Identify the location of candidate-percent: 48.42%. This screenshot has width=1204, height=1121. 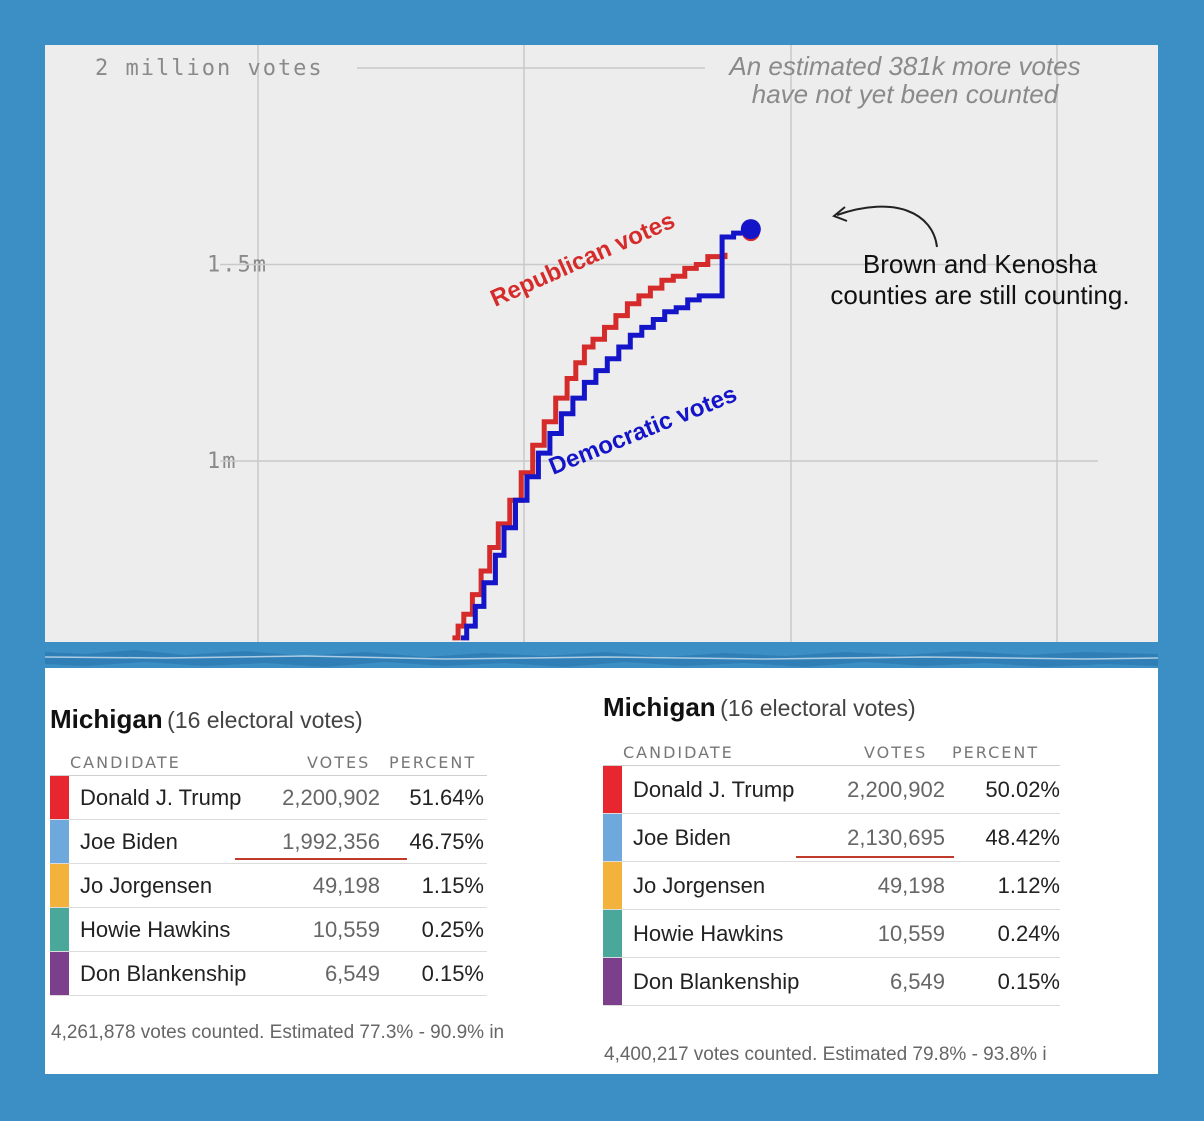
(1022, 837).